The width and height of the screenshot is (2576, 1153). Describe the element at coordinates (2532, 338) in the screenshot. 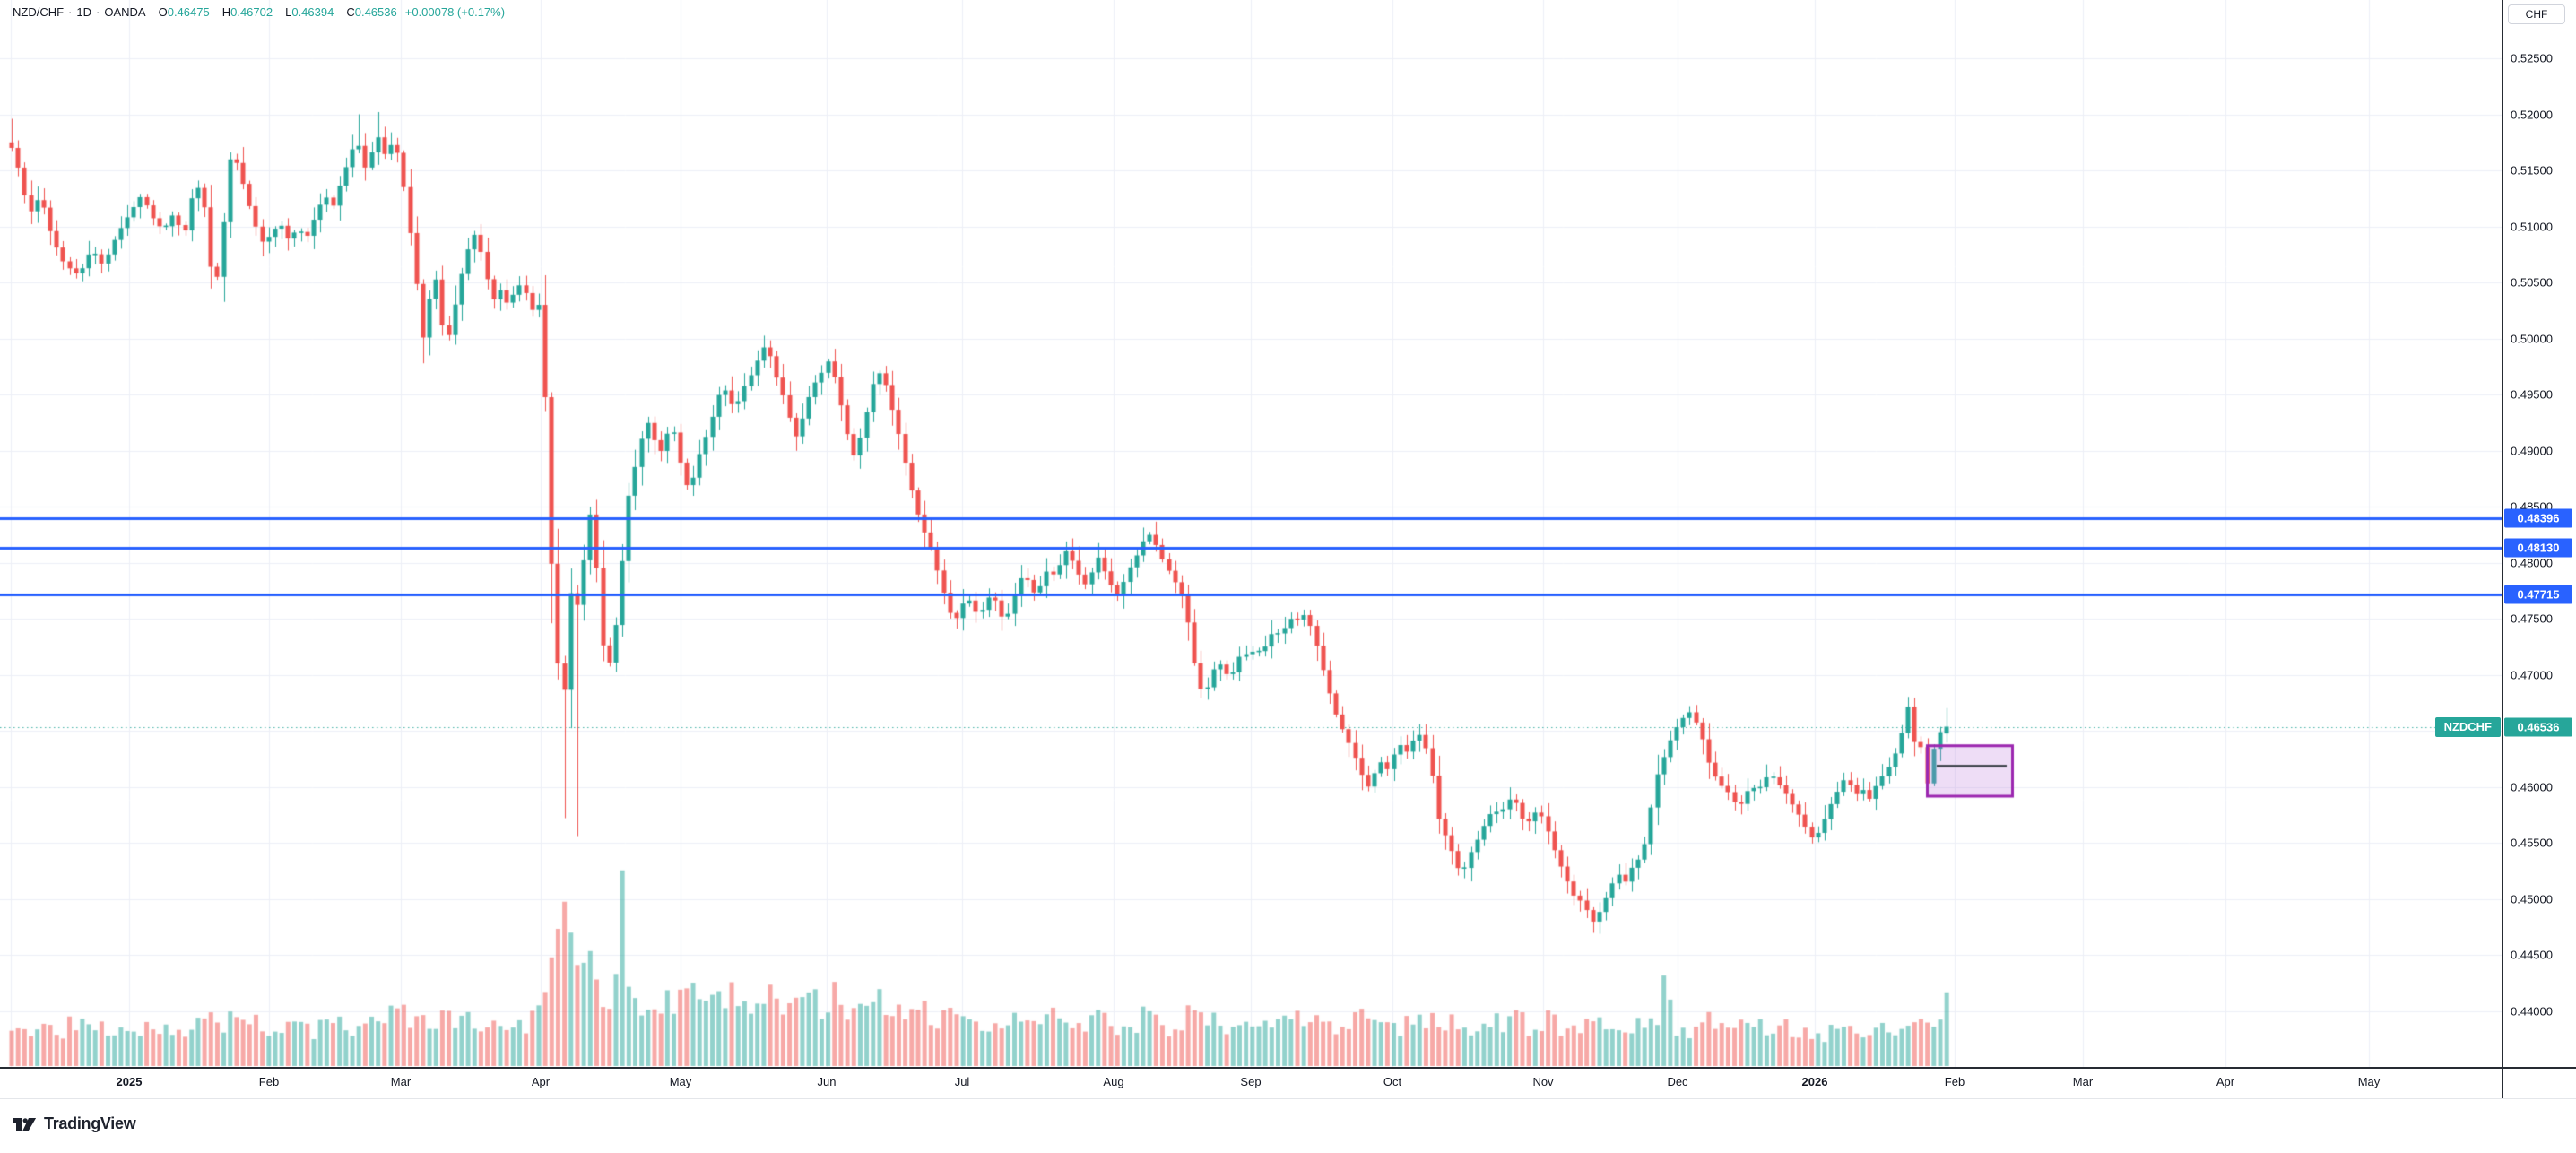

I see `price-tick: 0.50000` at that location.